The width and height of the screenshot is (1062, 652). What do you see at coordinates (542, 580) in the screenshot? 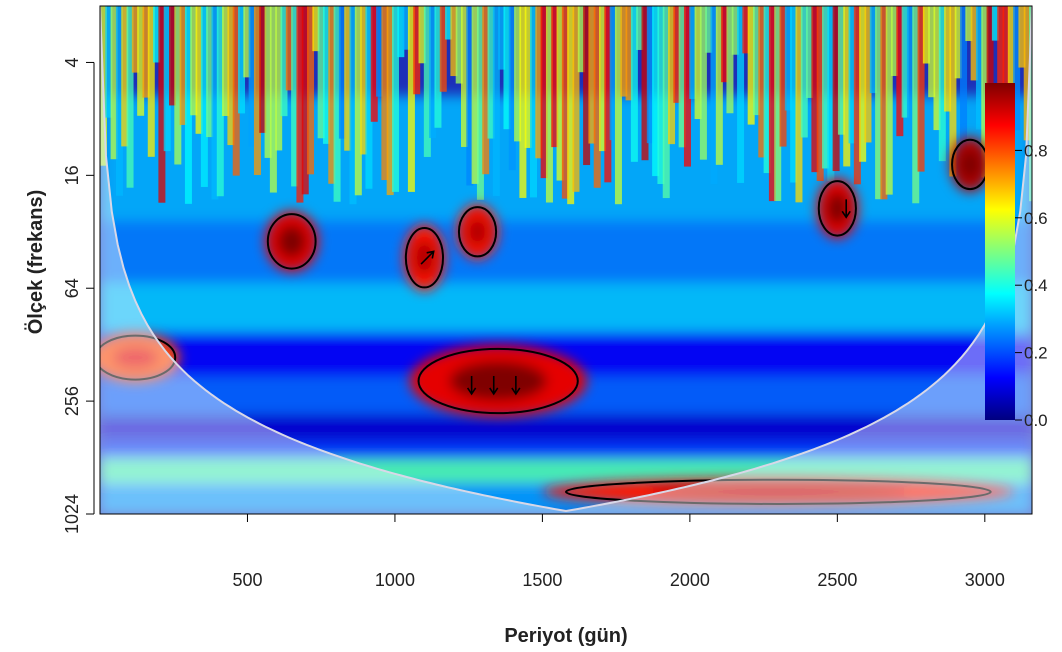
I see `x-tick-label: 1500` at bounding box center [542, 580].